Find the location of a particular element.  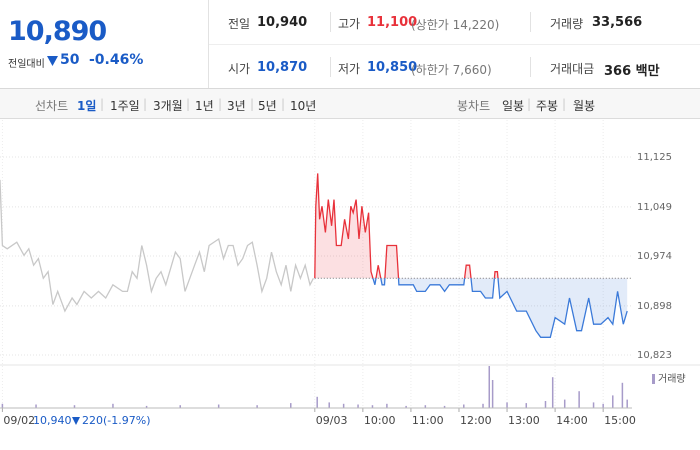

x-tick-label: 13:00 is located at coordinates (524, 420).